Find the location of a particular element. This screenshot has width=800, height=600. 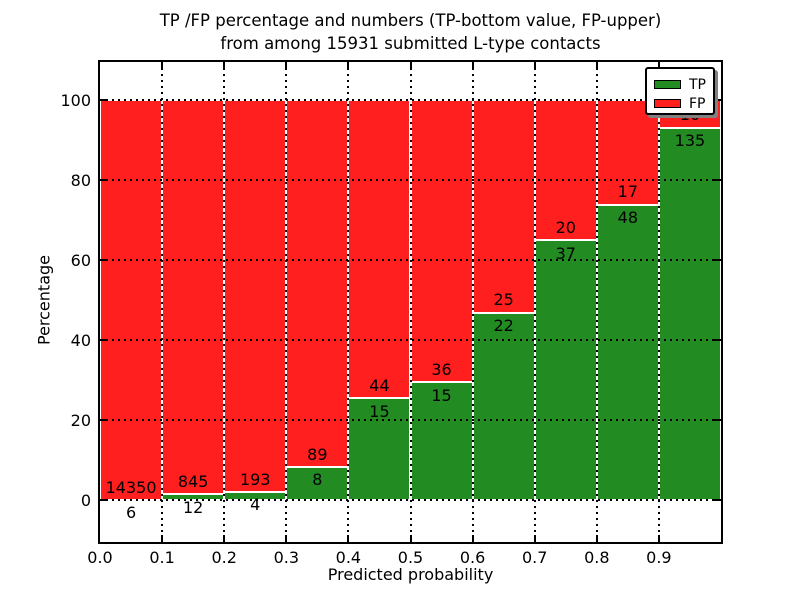

x-axis-label: Predicted probability is located at coordinates (410, 574).